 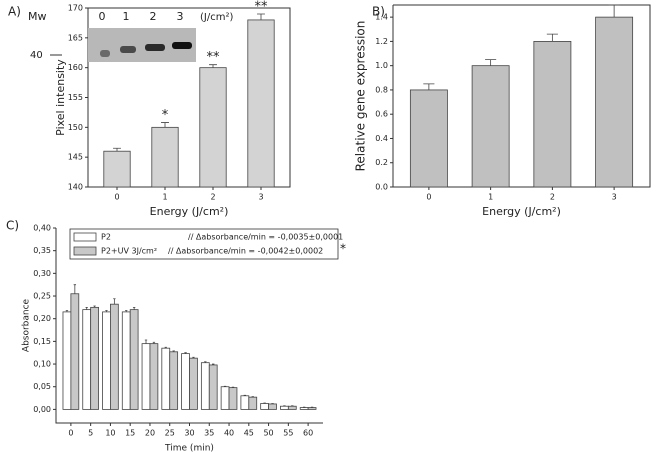 I want to click on y-tick-label: 0,40, so click(x=42, y=228).